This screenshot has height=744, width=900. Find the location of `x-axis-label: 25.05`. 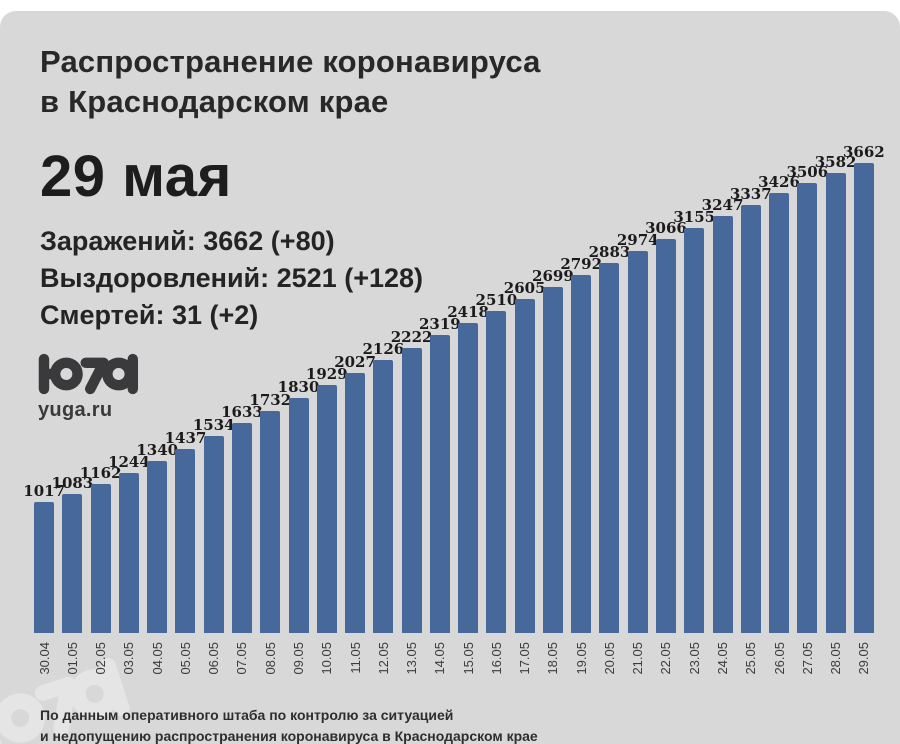

x-axis-label: 25.05 is located at coordinates (751, 658).